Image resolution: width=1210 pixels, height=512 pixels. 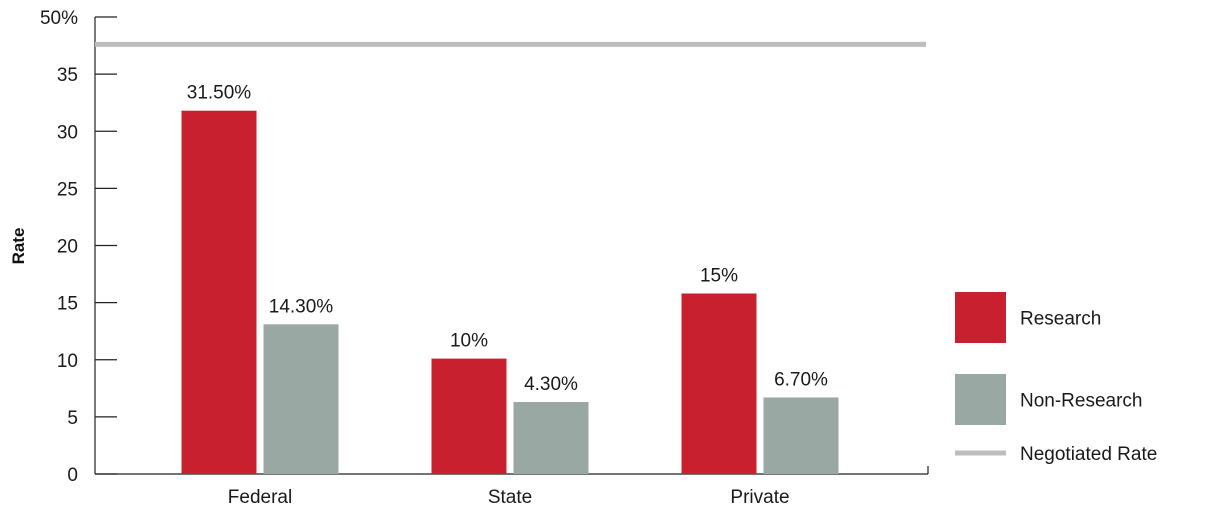 I want to click on y-tick-label: 20, so click(x=67, y=247).